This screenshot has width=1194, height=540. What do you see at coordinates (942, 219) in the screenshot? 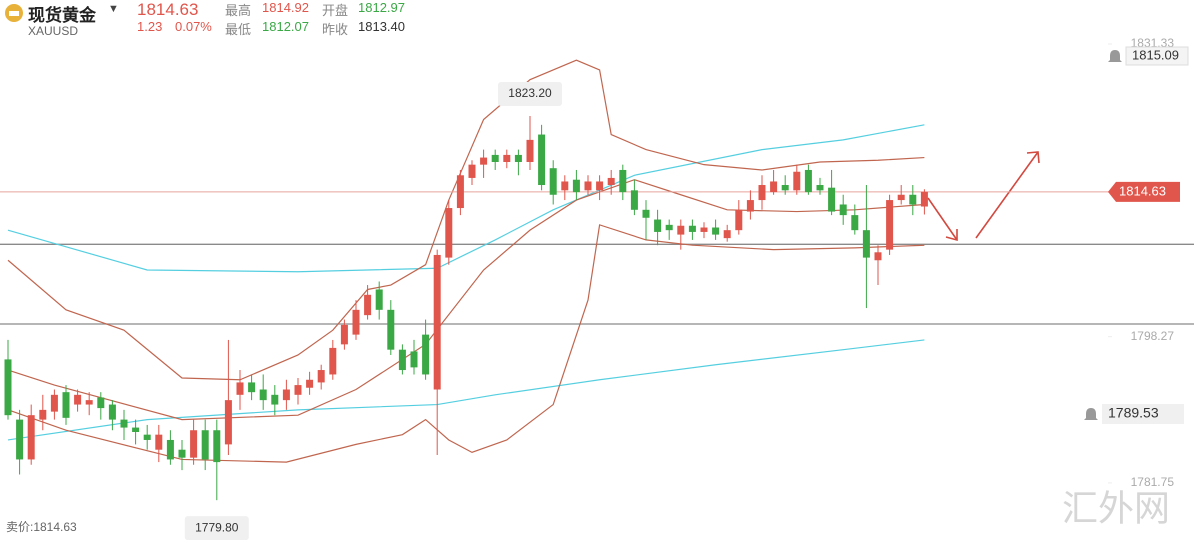
I see `arrow-down` at bounding box center [942, 219].